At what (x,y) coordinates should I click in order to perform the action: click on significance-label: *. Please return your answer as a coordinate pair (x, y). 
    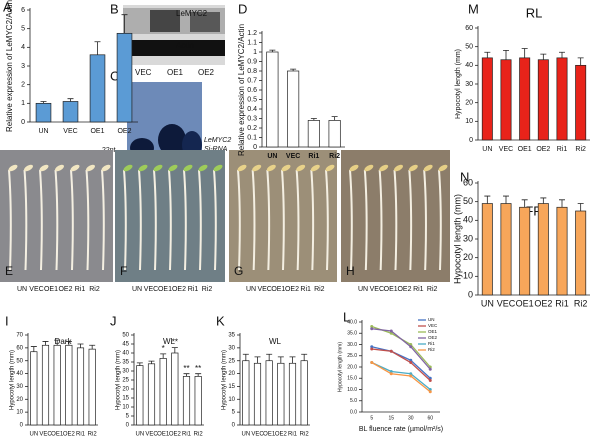
    Looking at the image, I should click on (163, 348).